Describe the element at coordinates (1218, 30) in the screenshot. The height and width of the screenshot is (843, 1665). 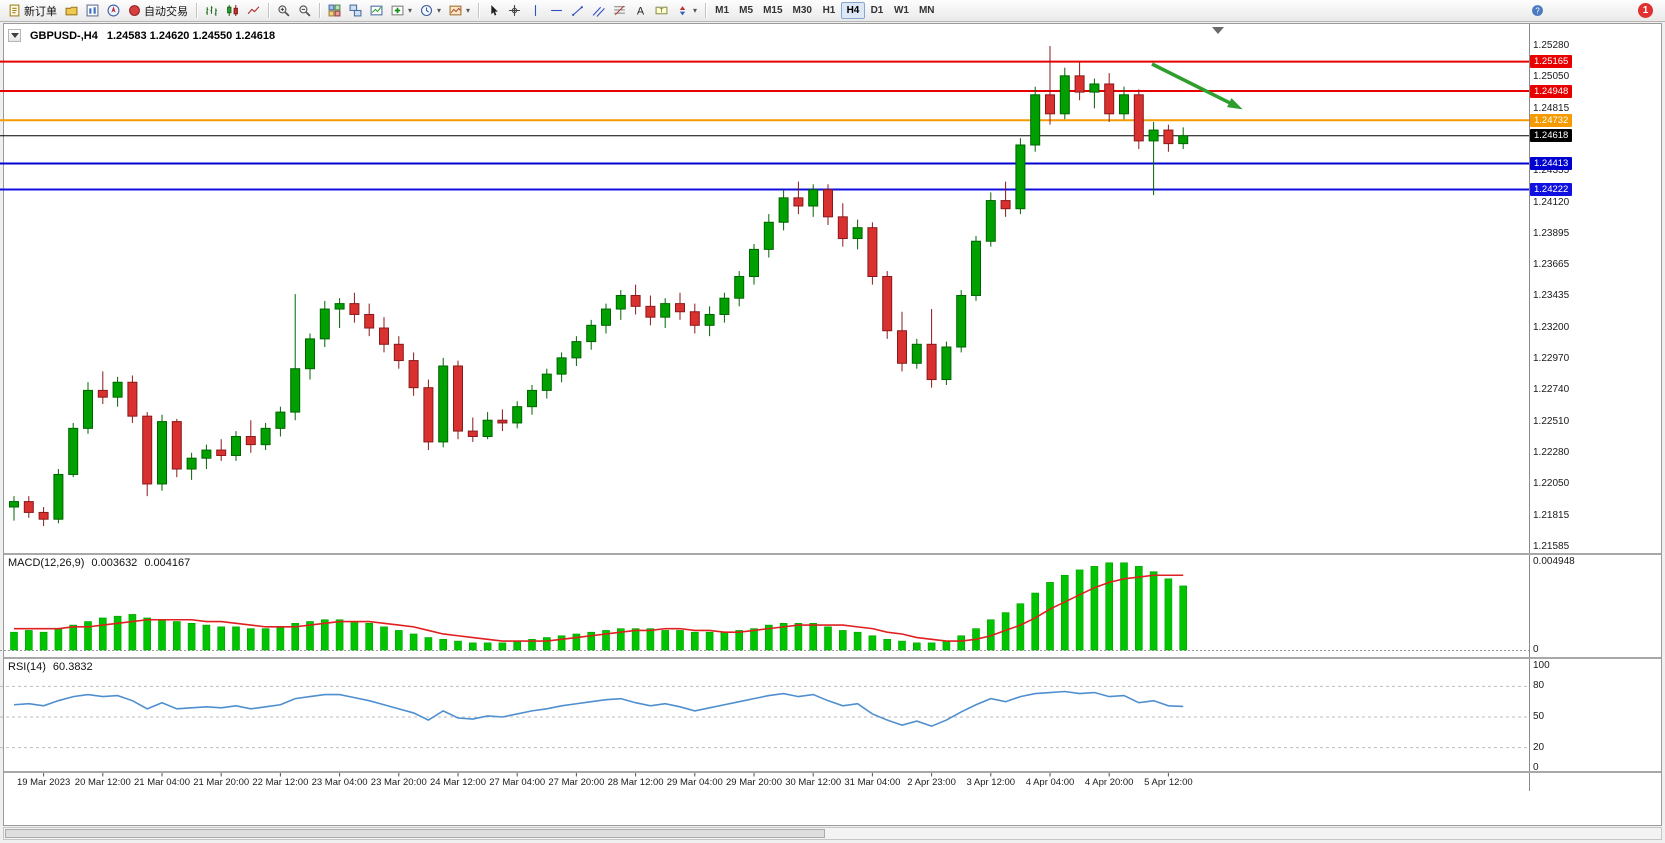
I see `chart-shift-marker` at that location.